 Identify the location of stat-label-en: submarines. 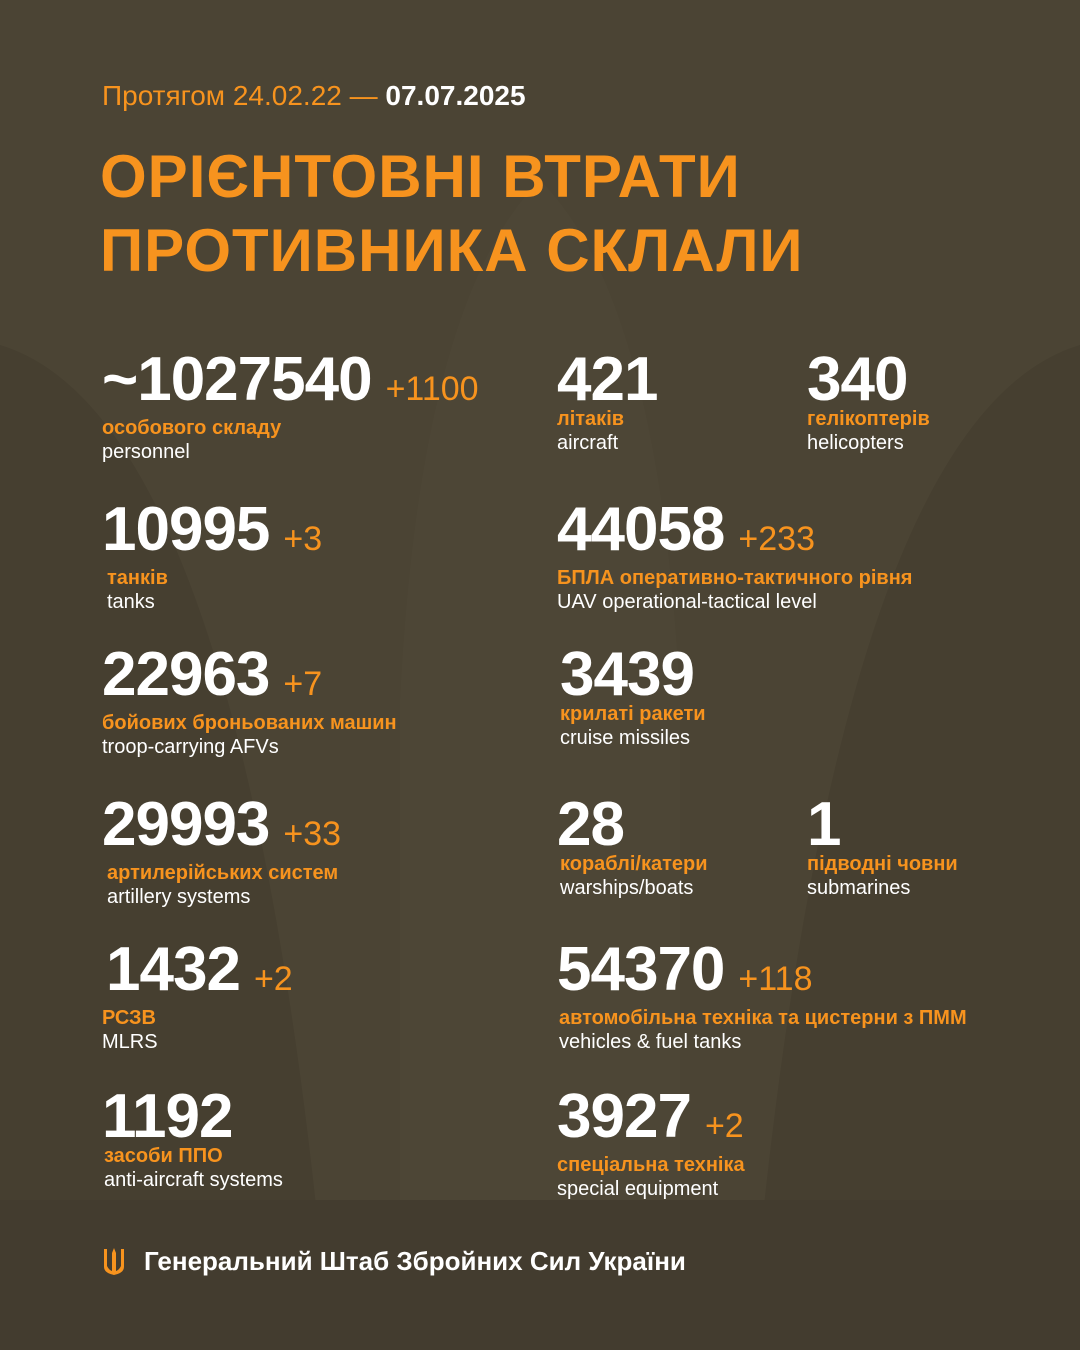
(859, 888).